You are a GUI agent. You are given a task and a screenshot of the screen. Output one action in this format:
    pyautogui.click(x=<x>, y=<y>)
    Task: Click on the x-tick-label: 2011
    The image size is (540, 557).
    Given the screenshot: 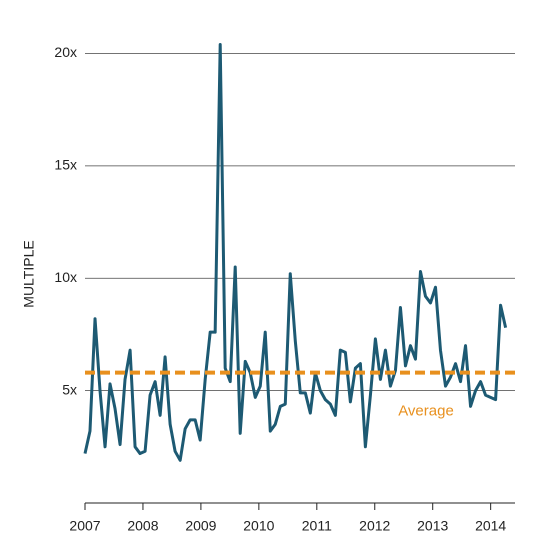 What is the action you would take?
    pyautogui.click(x=317, y=526)
    